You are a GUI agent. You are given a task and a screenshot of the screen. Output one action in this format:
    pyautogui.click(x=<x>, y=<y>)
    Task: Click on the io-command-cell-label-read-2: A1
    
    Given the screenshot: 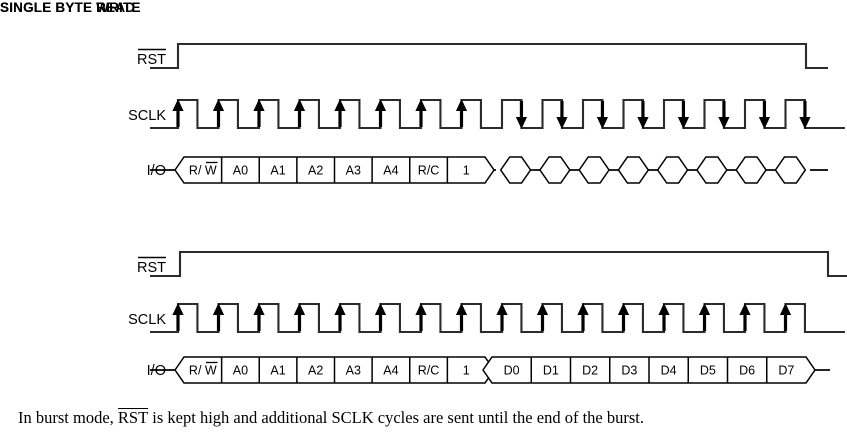 What is the action you would take?
    pyautogui.click(x=277, y=171)
    